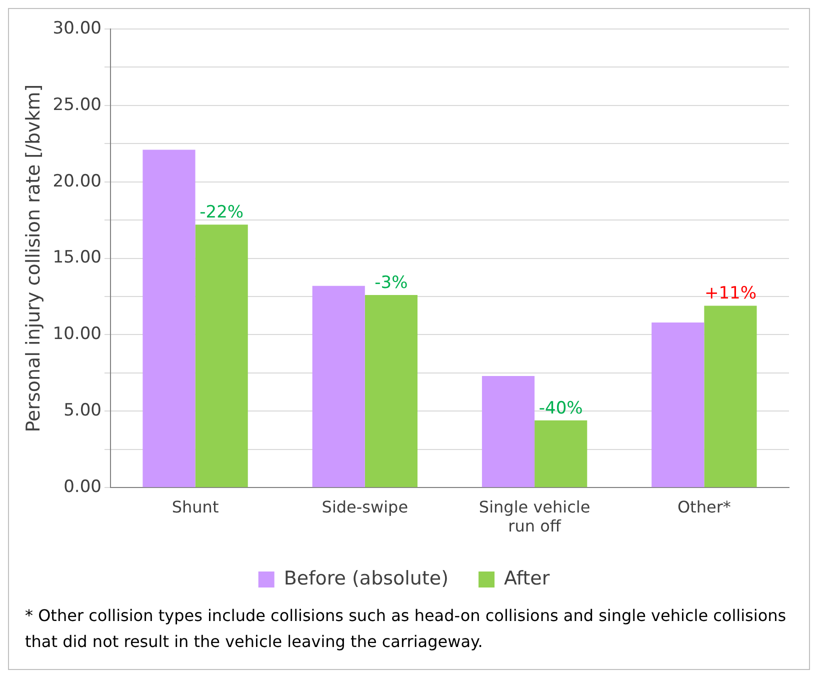 Image resolution: width=824 pixels, height=697 pixels. What do you see at coordinates (77, 258) in the screenshot?
I see `y-tick-label: 15.00` at bounding box center [77, 258].